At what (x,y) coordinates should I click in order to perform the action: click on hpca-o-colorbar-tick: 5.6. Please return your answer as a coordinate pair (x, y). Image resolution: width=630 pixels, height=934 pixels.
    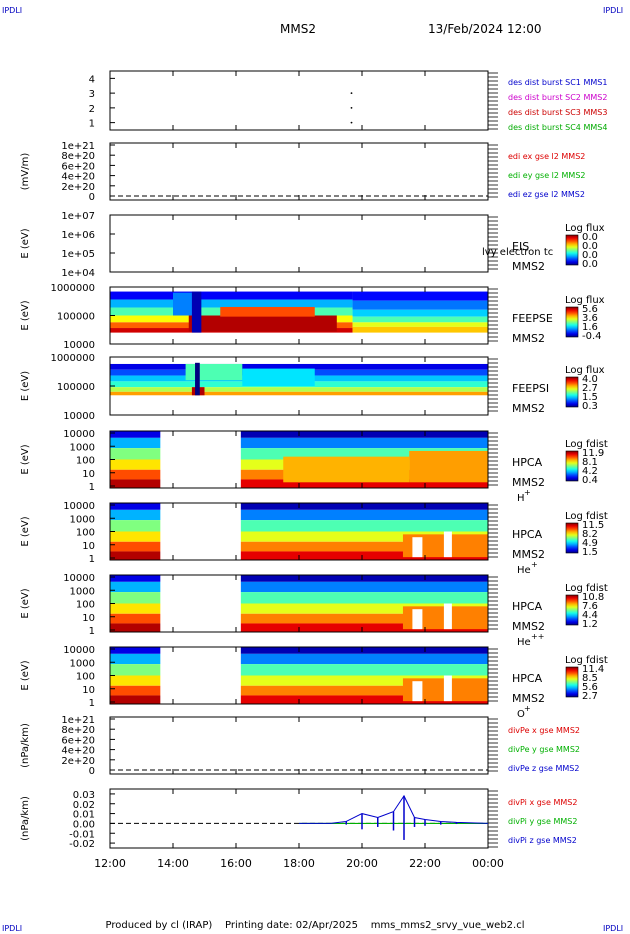
    Looking at the image, I should click on (590, 687).